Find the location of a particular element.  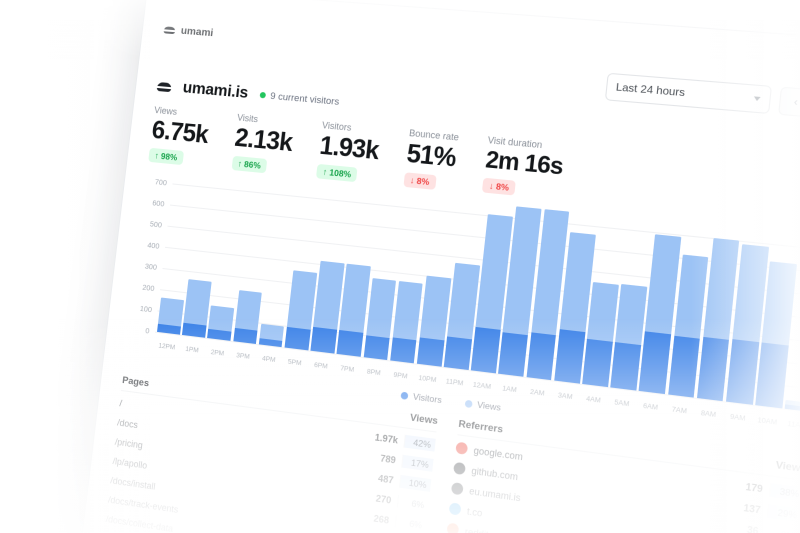

row-percent: 29% is located at coordinates (783, 512).